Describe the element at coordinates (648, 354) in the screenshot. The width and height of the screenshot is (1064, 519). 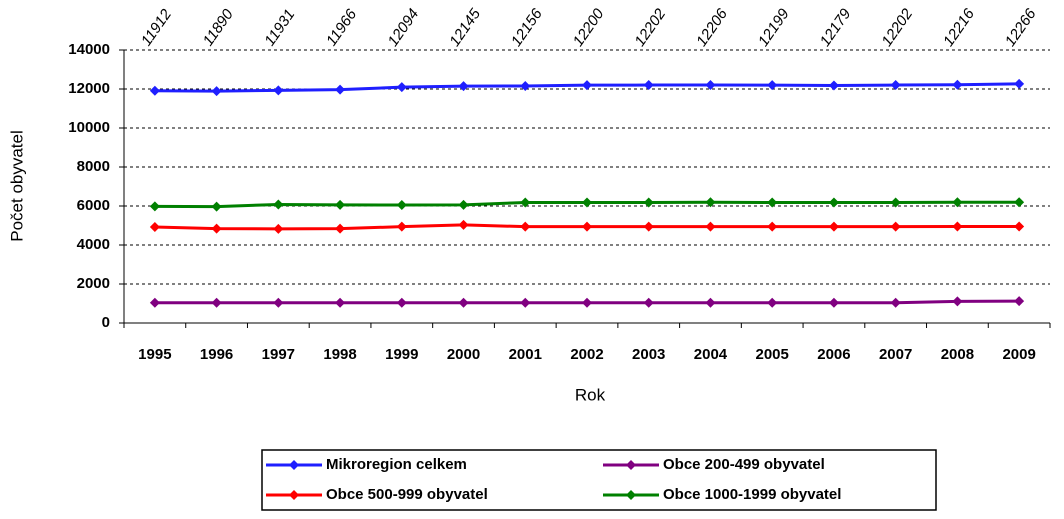
I see `x-tick-label: 2003` at that location.